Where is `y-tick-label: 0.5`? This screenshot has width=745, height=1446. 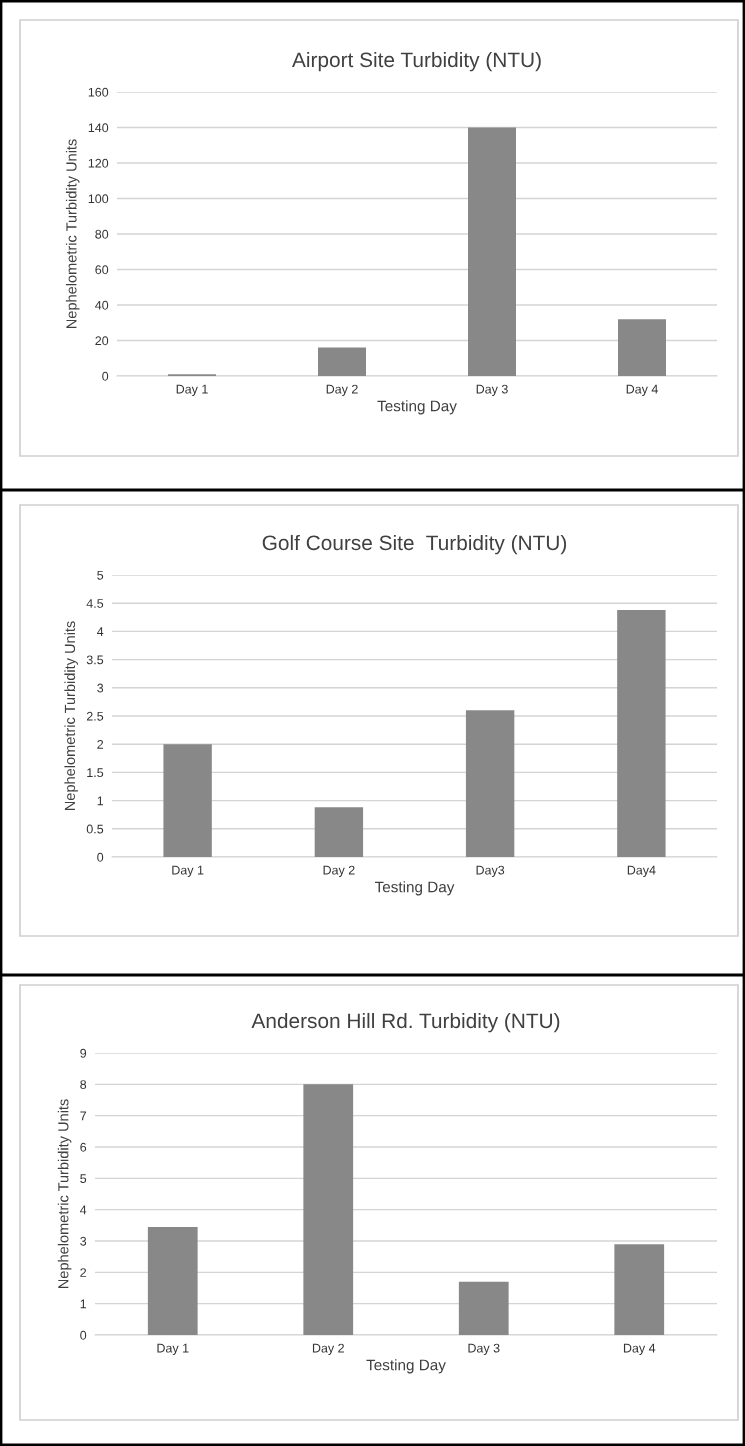 y-tick-label: 0.5 is located at coordinates (95, 829).